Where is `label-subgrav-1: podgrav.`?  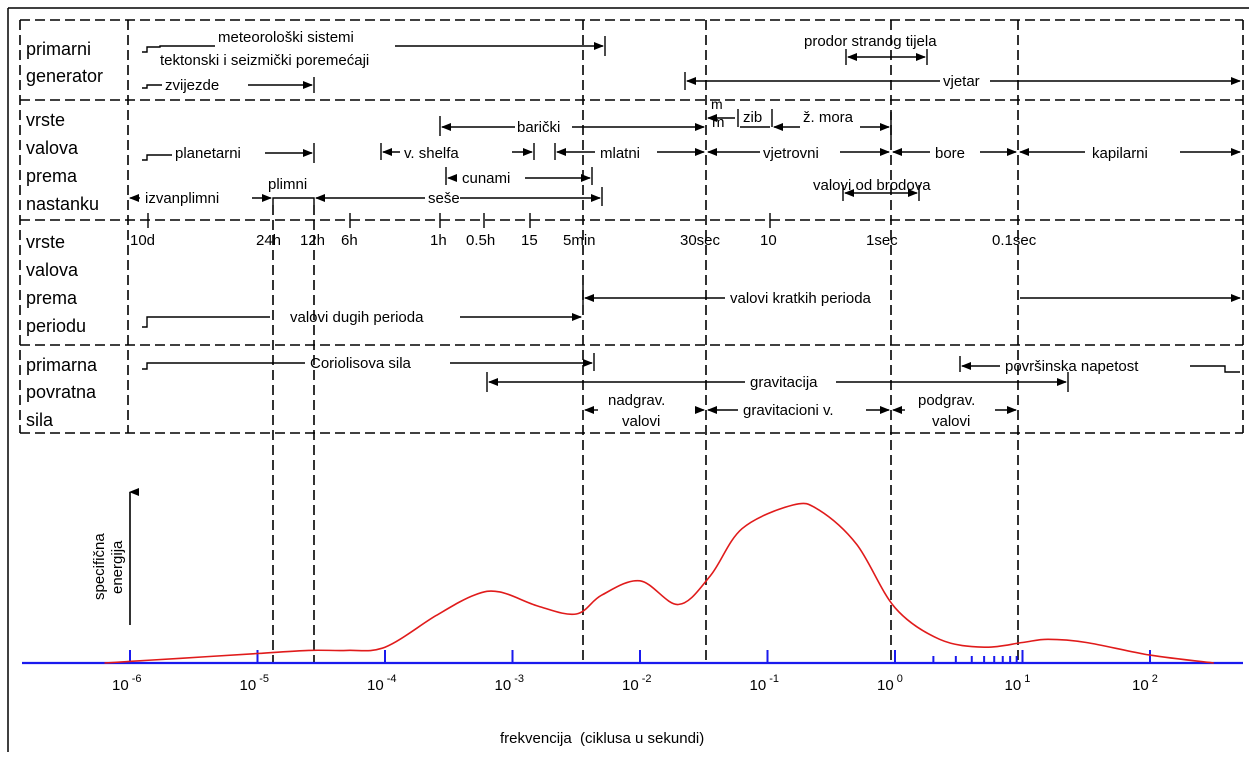
label-subgrav-1: podgrav. is located at coordinates (946, 400).